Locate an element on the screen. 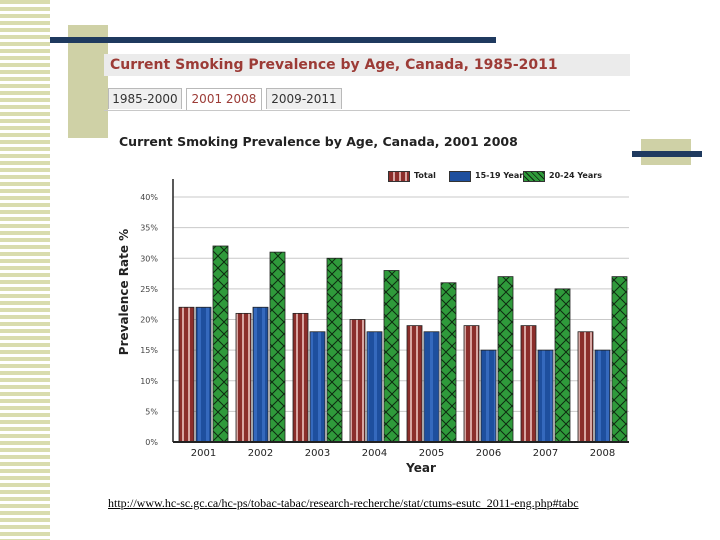 Image resolution: width=720 pixels, height=540 pixels. y-tick-label: 15% is located at coordinates (149, 350).